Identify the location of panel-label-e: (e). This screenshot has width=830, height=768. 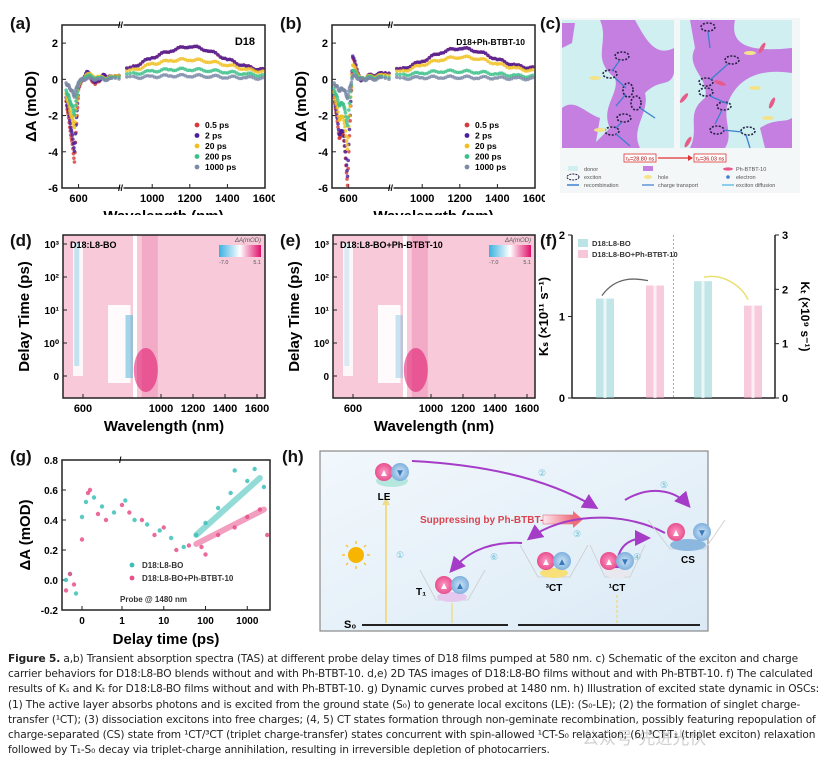
(290, 240).